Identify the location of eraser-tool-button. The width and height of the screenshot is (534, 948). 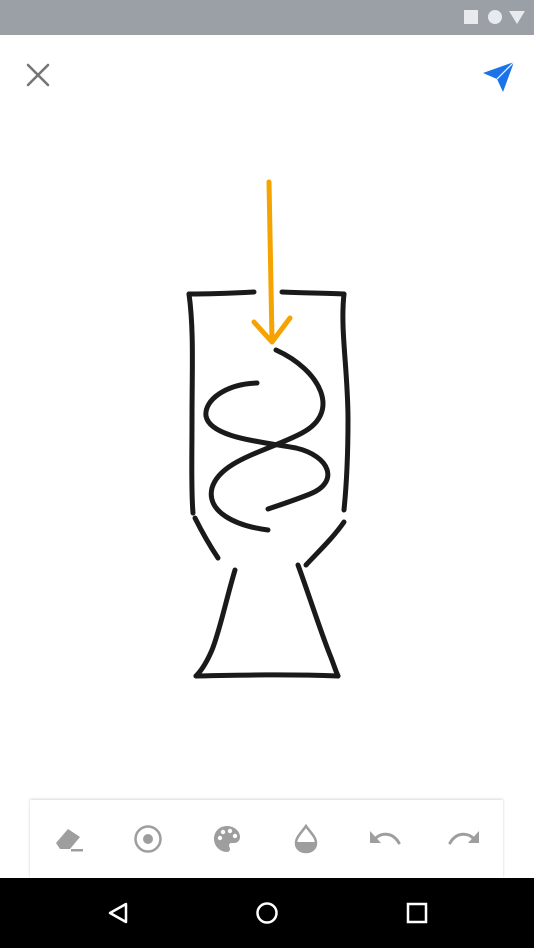
(69, 839).